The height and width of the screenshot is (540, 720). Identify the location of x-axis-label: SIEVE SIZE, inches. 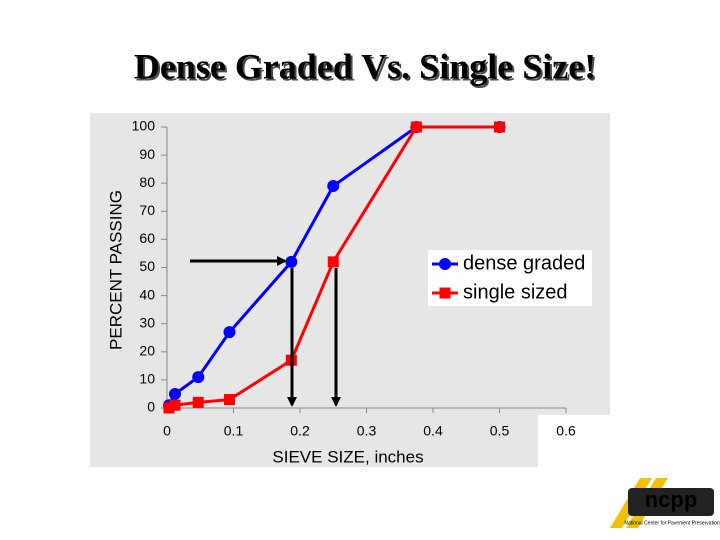
(347, 456).